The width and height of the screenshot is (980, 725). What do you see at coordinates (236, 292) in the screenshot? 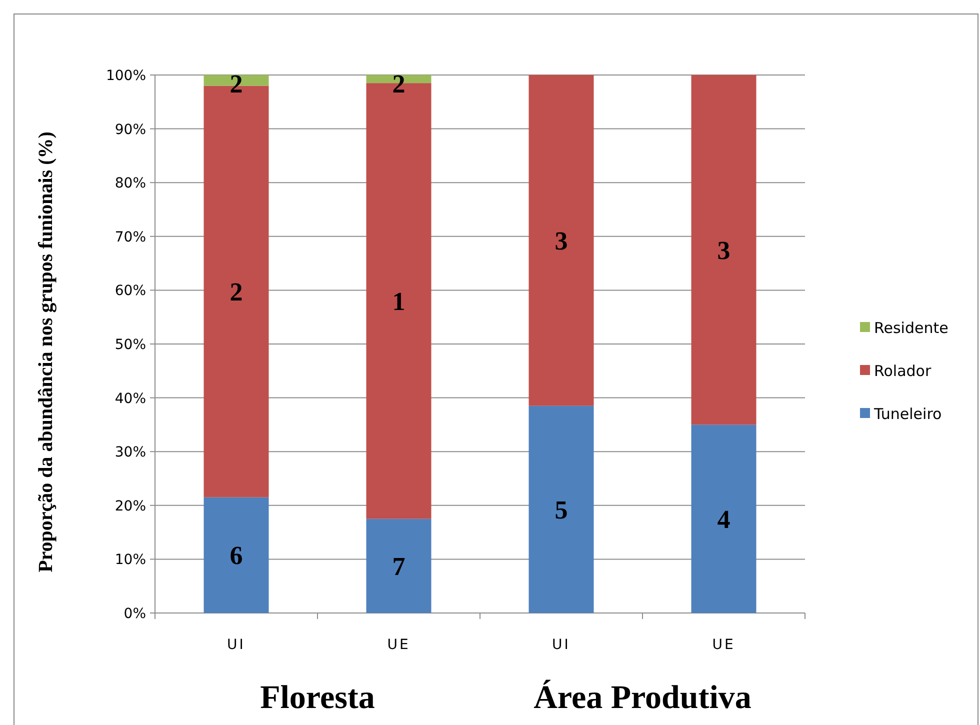
I see `annotation: 2` at bounding box center [236, 292].